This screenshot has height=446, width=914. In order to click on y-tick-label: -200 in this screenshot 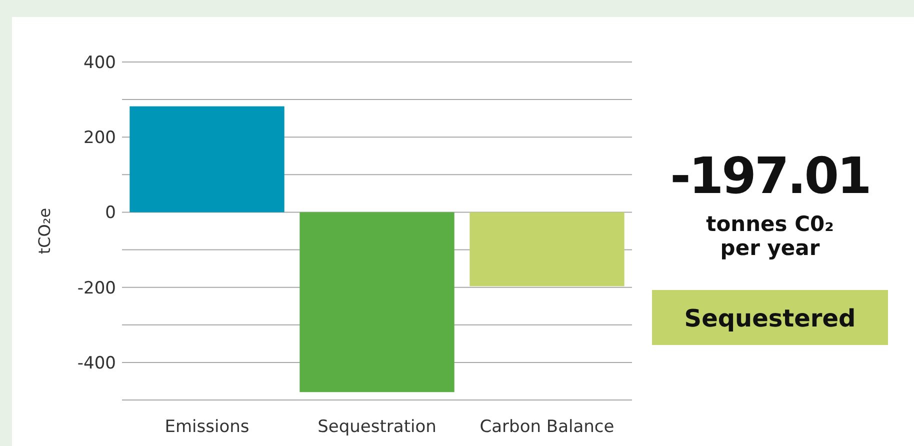, I will do `click(96, 288)`.